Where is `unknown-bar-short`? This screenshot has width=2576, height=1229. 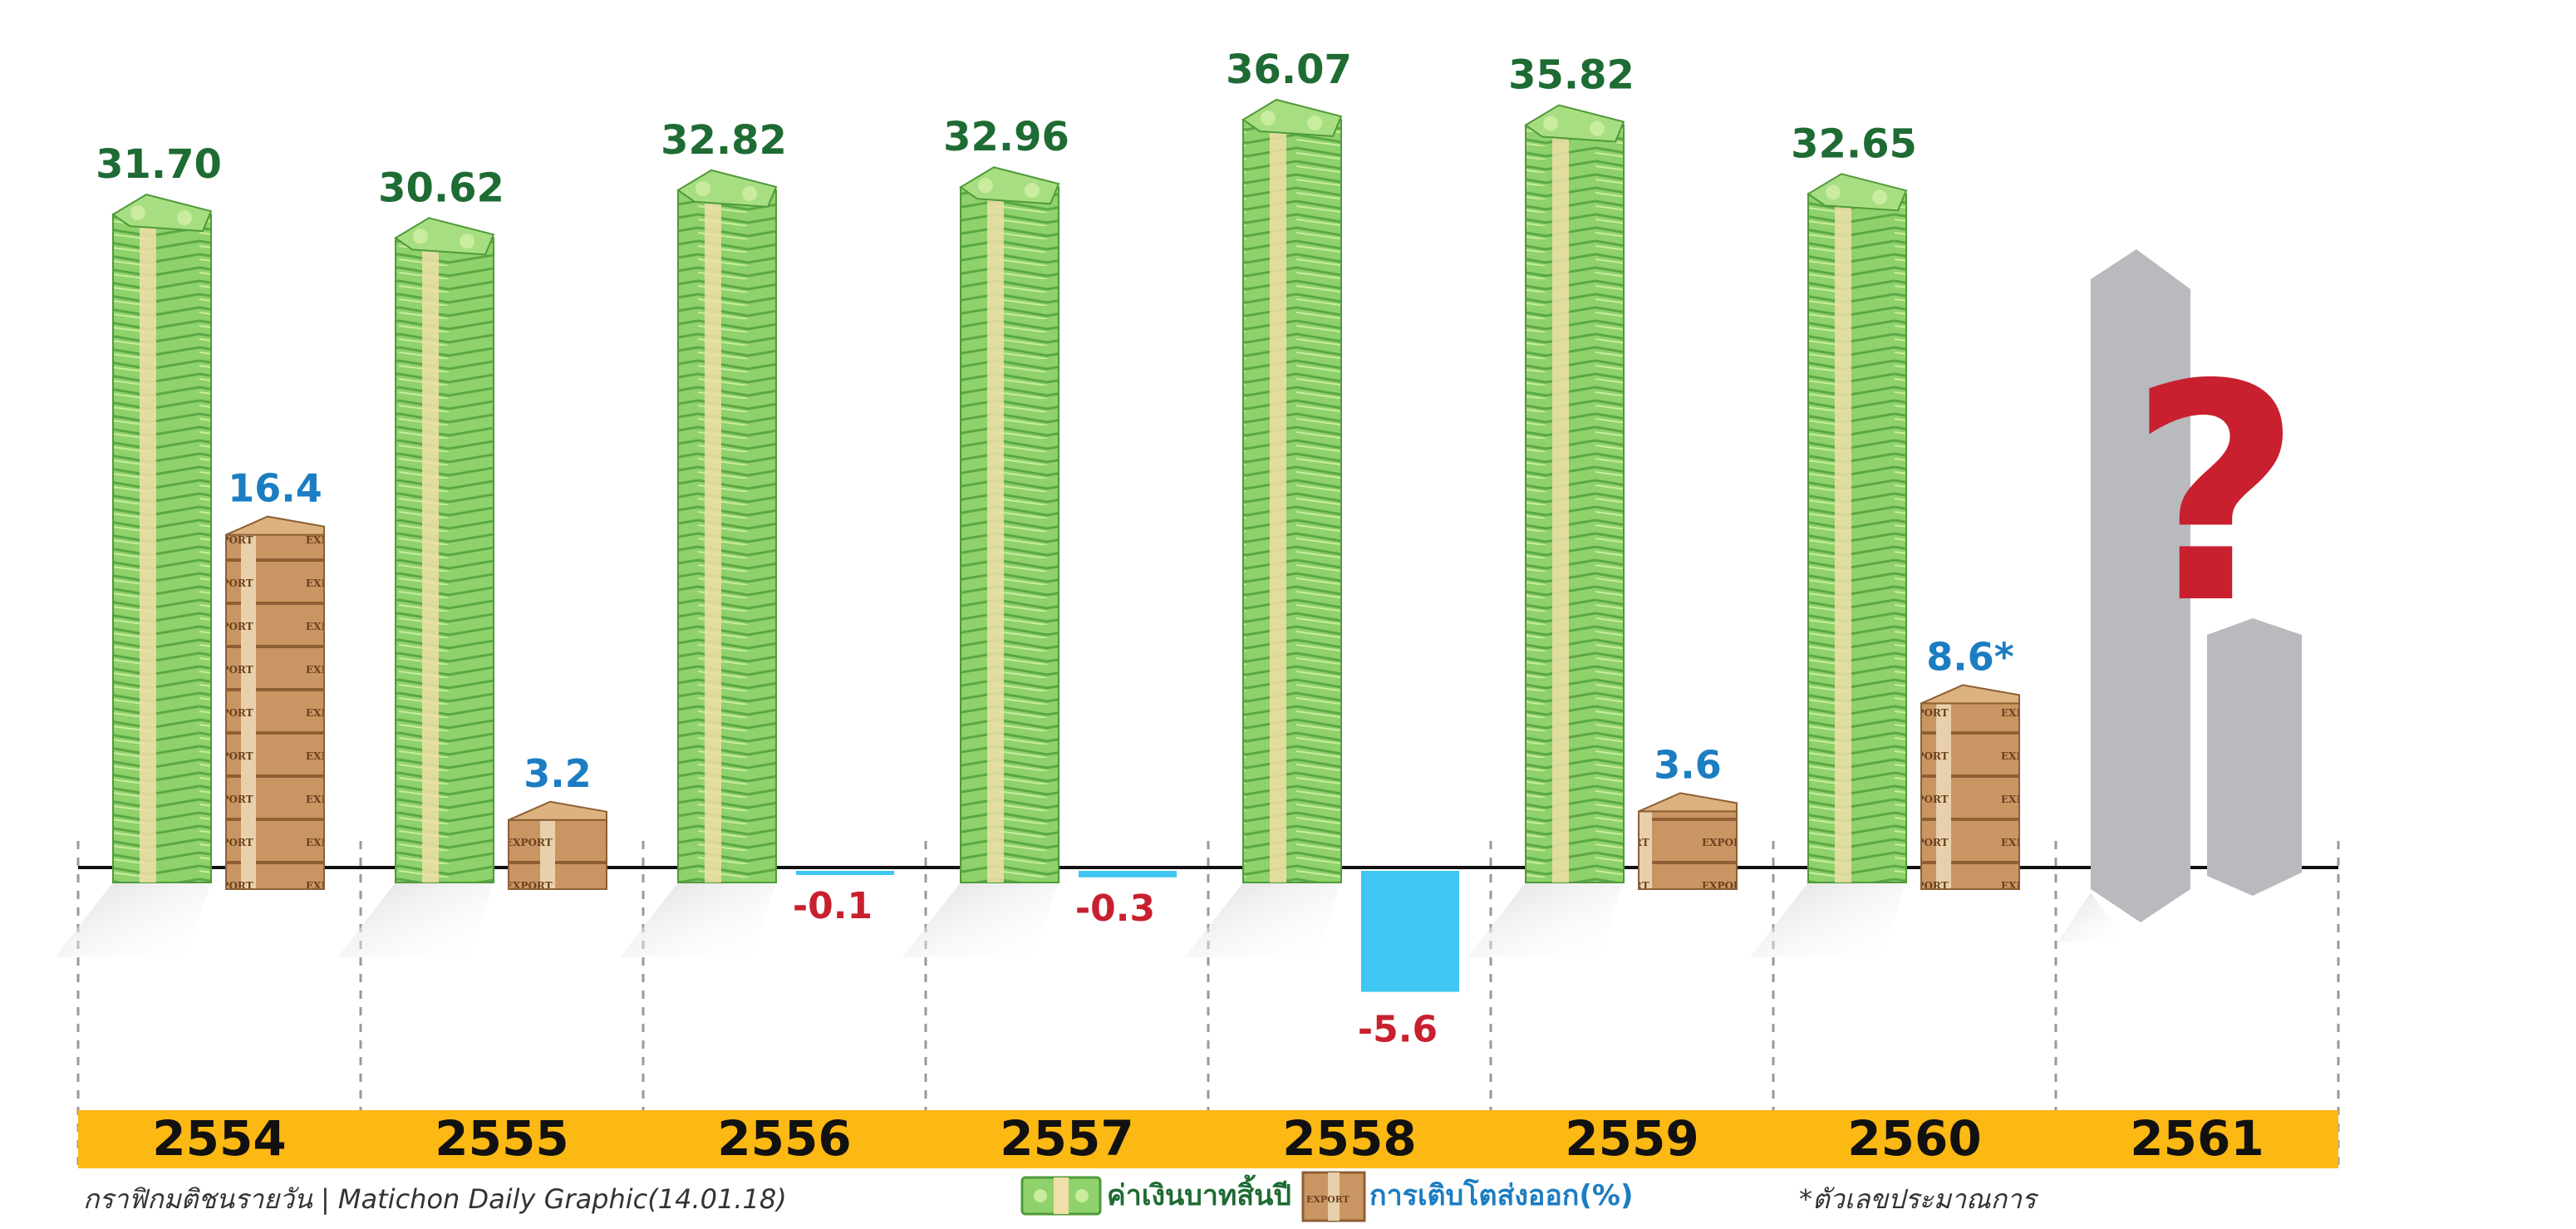 unknown-bar-short is located at coordinates (2254, 757).